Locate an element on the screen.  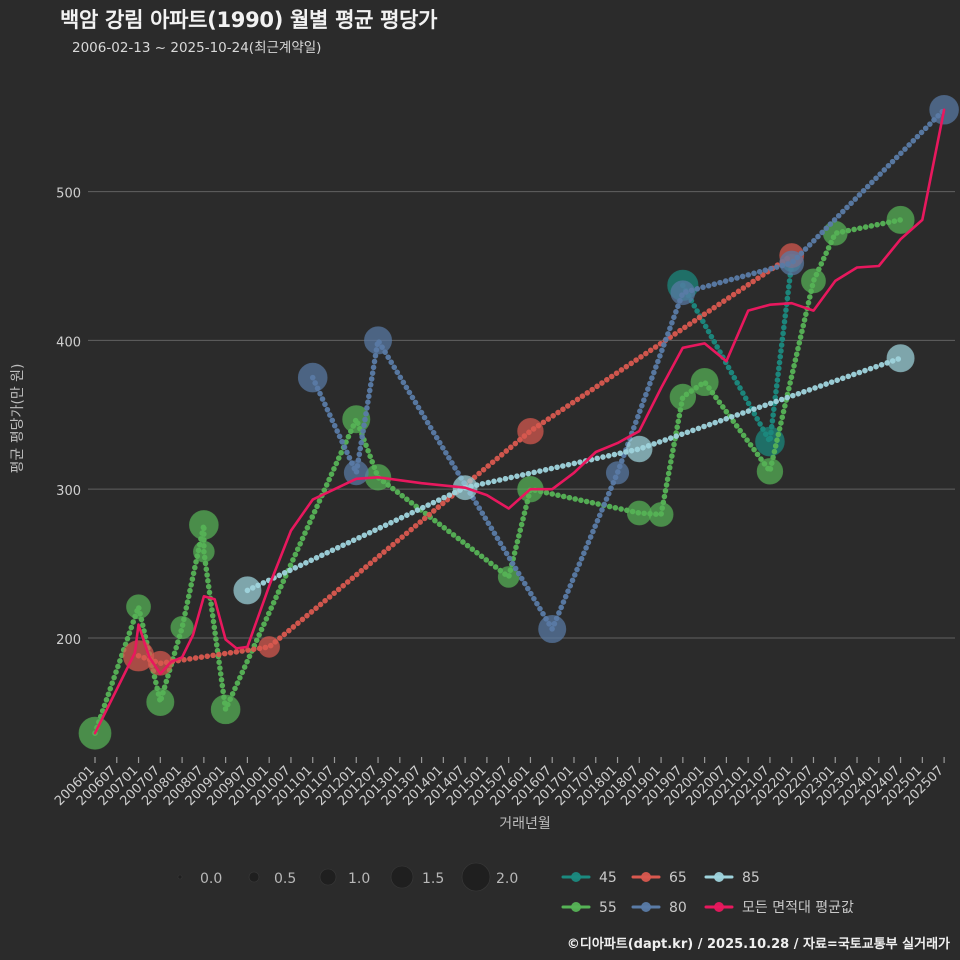
size-legend-label: 1.5 is located at coordinates (433, 879).